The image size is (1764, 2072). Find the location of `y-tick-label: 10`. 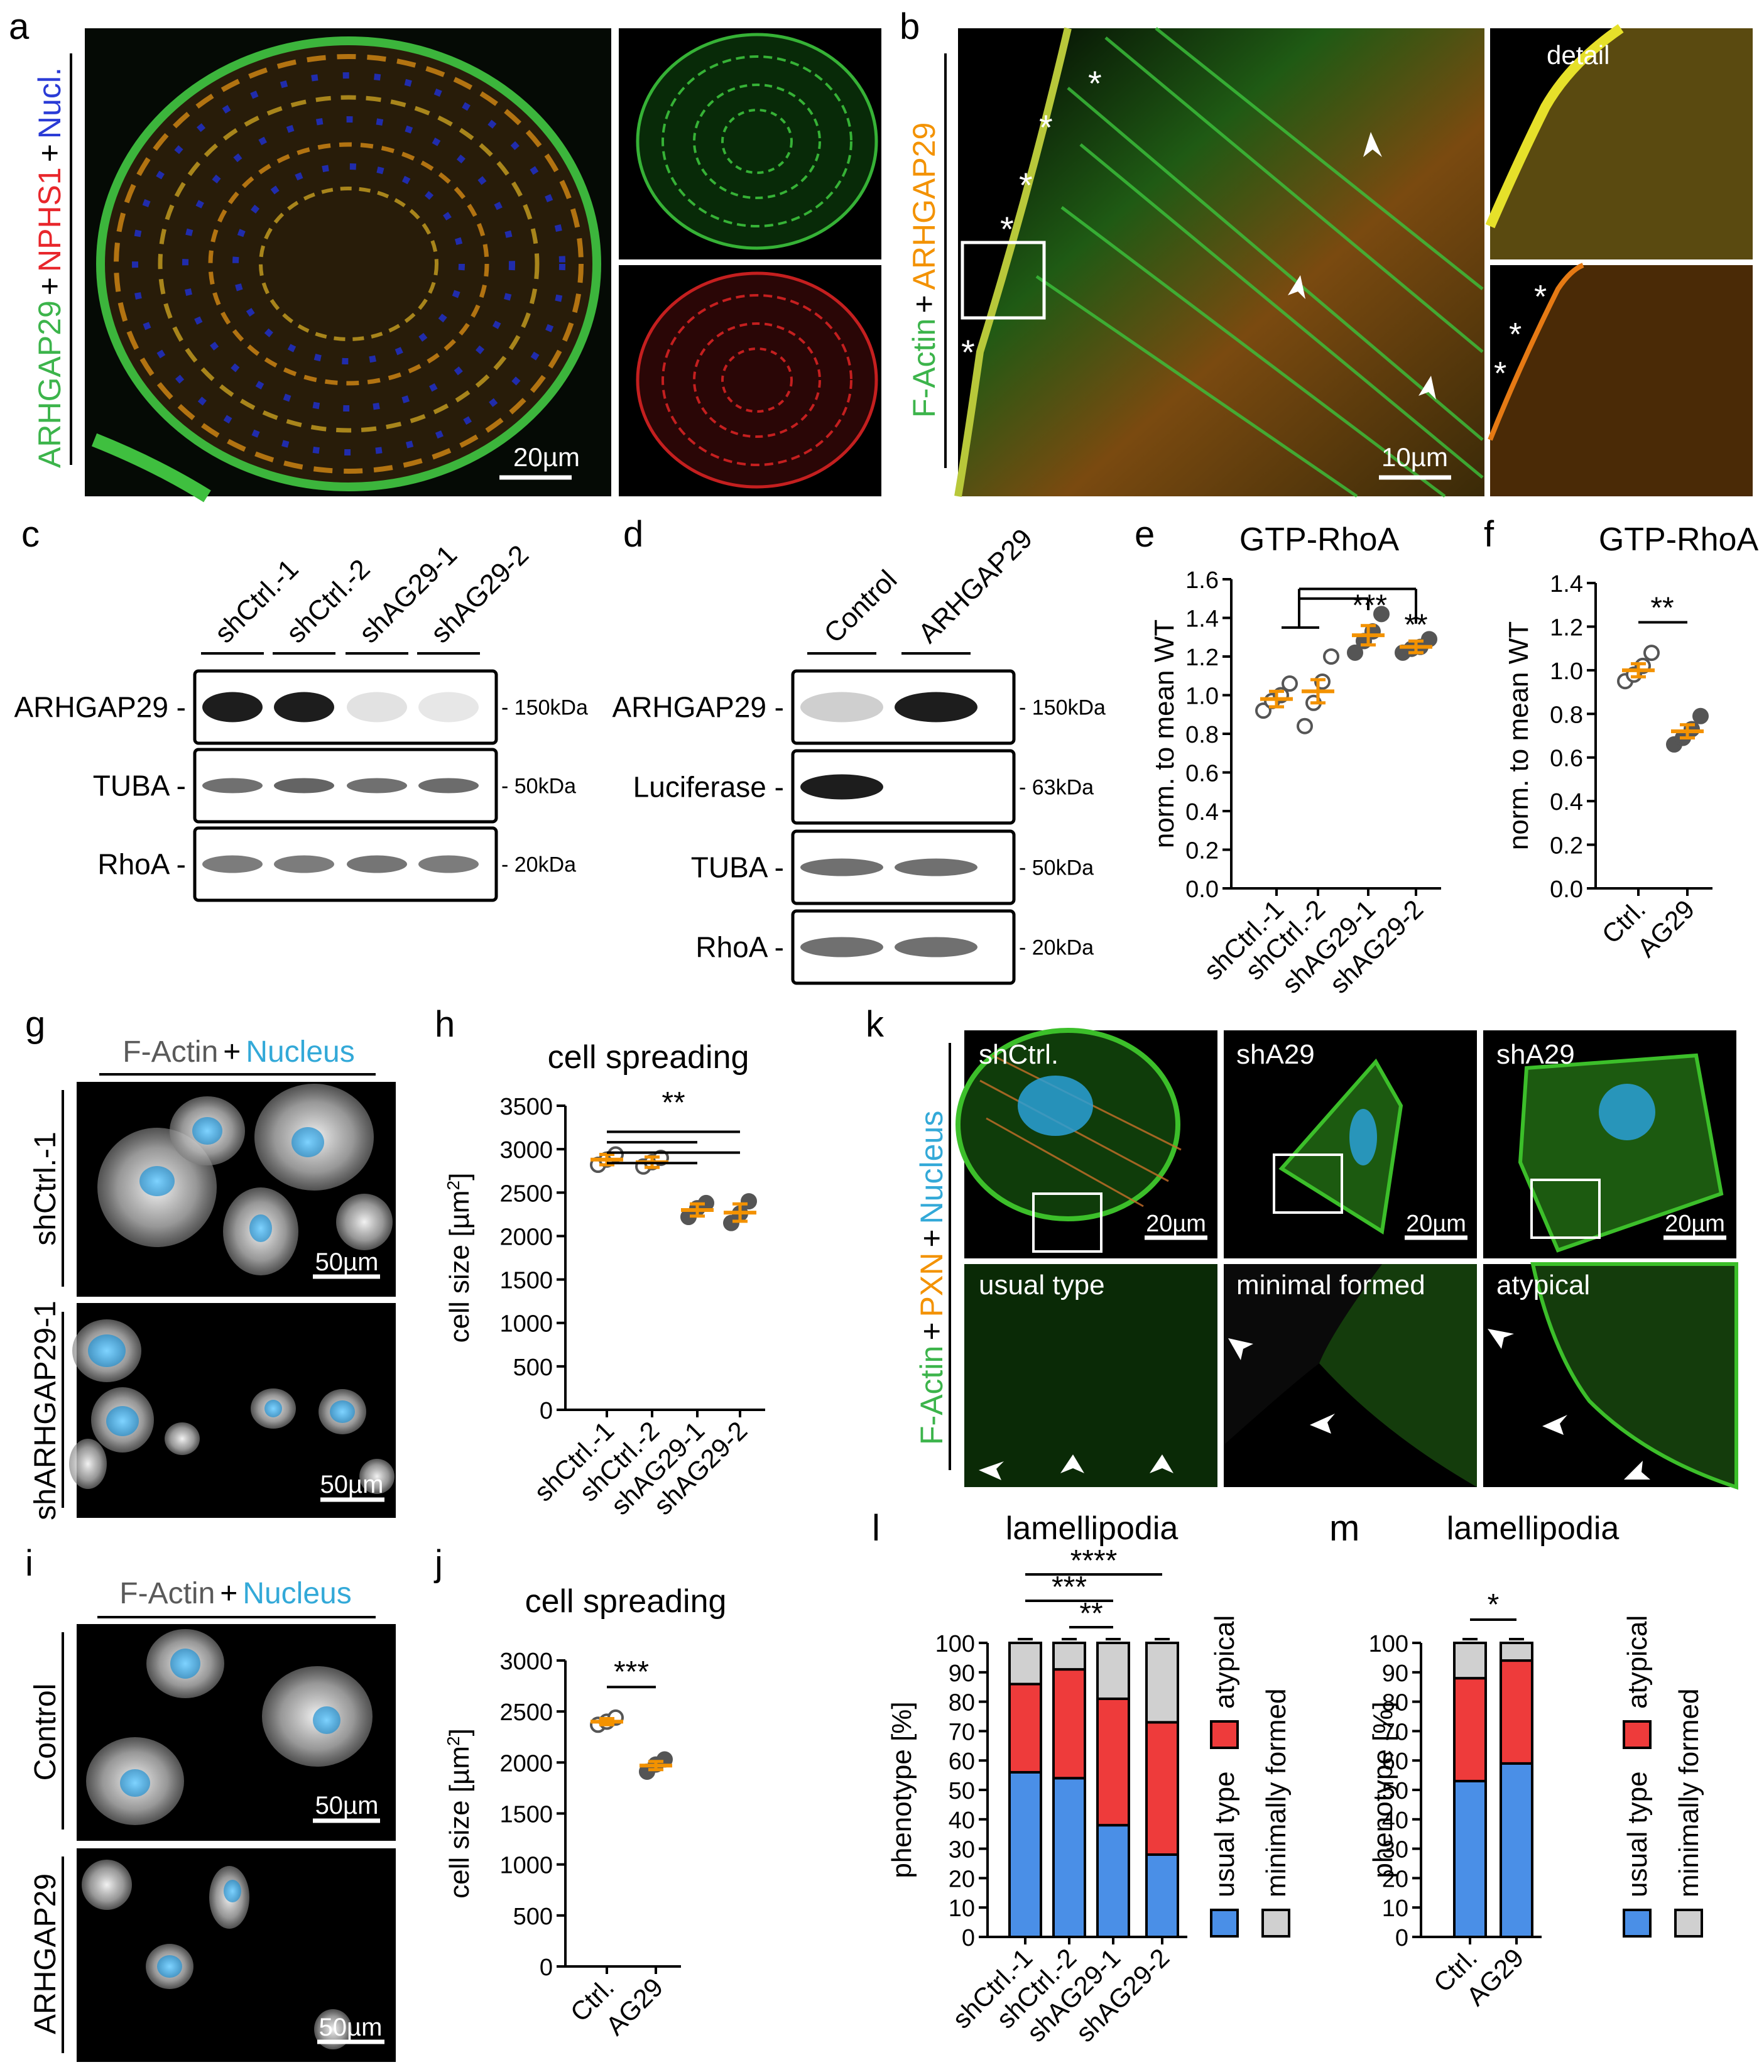

y-tick-label: 10 is located at coordinates (1395, 1909).